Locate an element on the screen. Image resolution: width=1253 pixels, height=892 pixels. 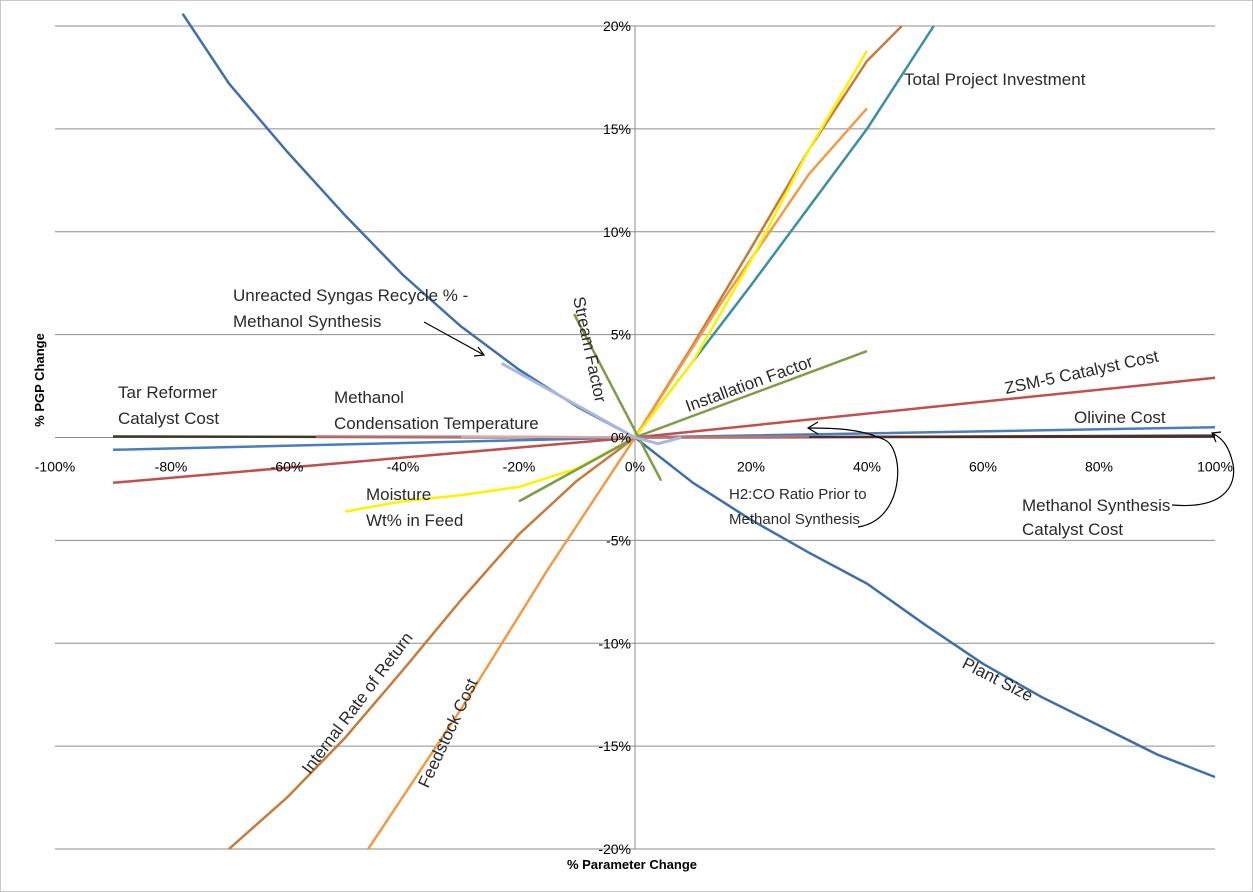
x-tick-label: -80% is located at coordinates (171, 467).